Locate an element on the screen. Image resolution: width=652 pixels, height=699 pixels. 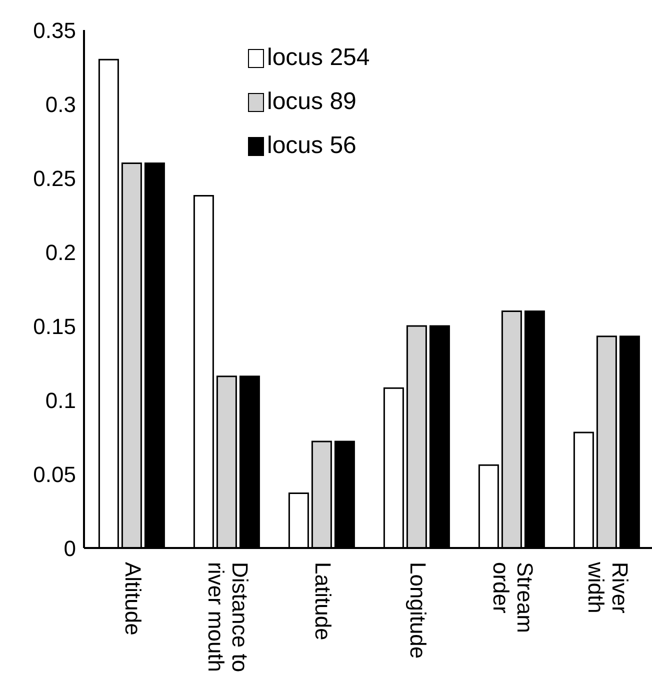
y-tick-label: 0 is located at coordinates (70, 548).